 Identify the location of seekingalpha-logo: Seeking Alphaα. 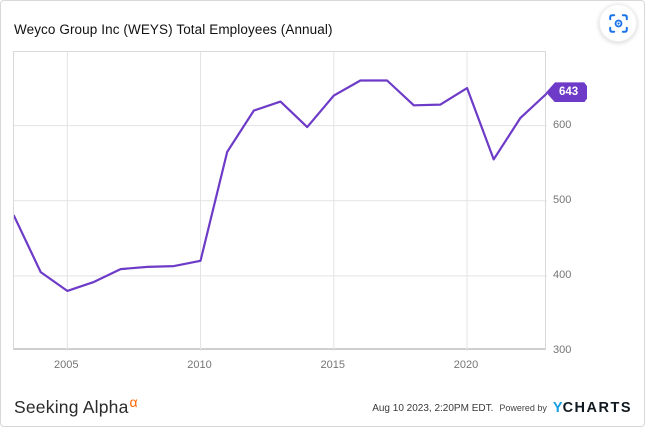
(76, 406).